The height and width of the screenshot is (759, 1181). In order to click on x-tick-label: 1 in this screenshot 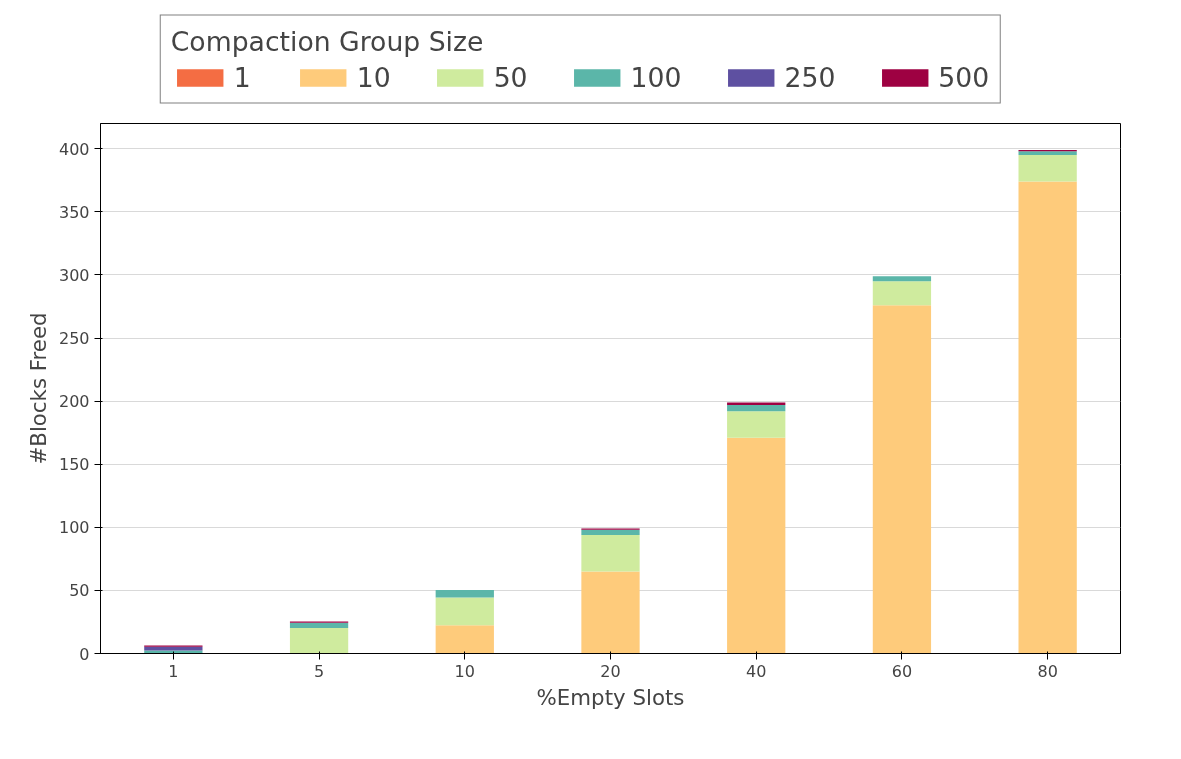, I will do `click(173, 671)`.